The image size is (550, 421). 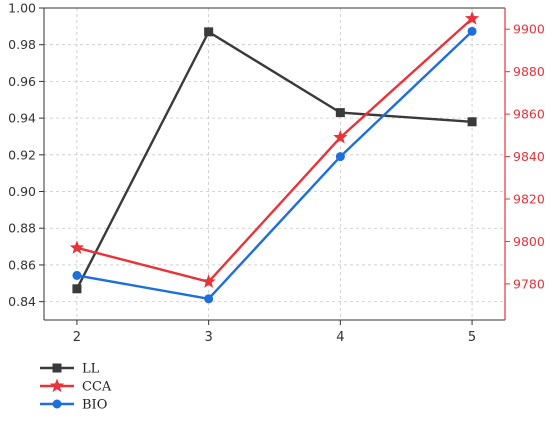 I want to click on legend-marker-ll, so click(x=57, y=368).